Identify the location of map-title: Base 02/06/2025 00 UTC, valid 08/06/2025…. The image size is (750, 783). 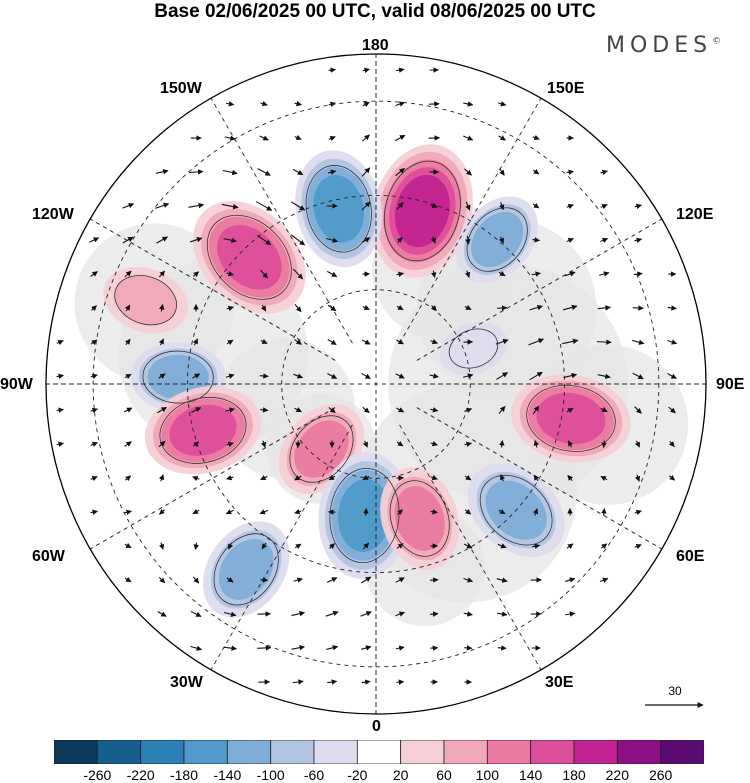
(375, 11).